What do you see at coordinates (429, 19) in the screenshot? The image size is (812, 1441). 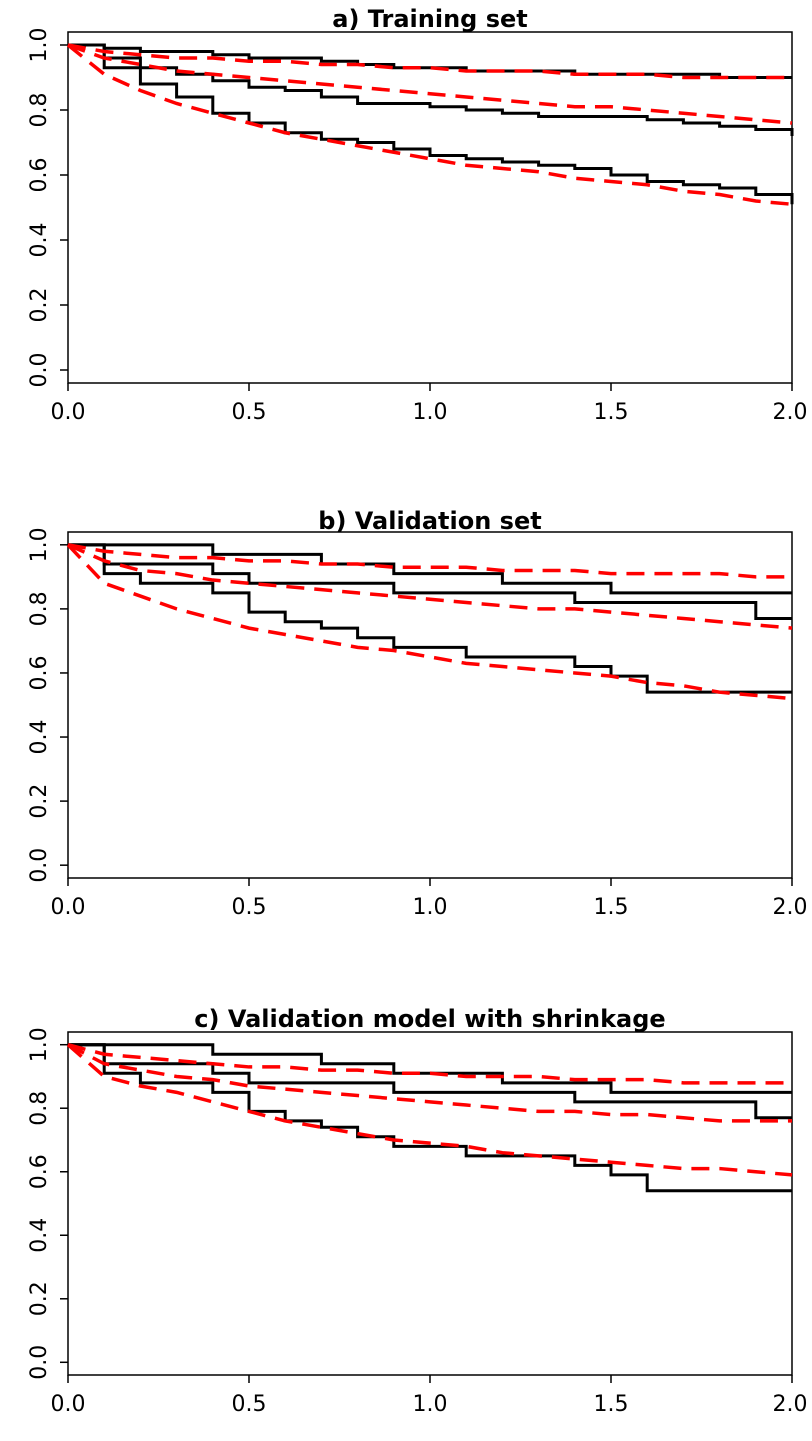 I see `chart-title: a) Training set` at bounding box center [429, 19].